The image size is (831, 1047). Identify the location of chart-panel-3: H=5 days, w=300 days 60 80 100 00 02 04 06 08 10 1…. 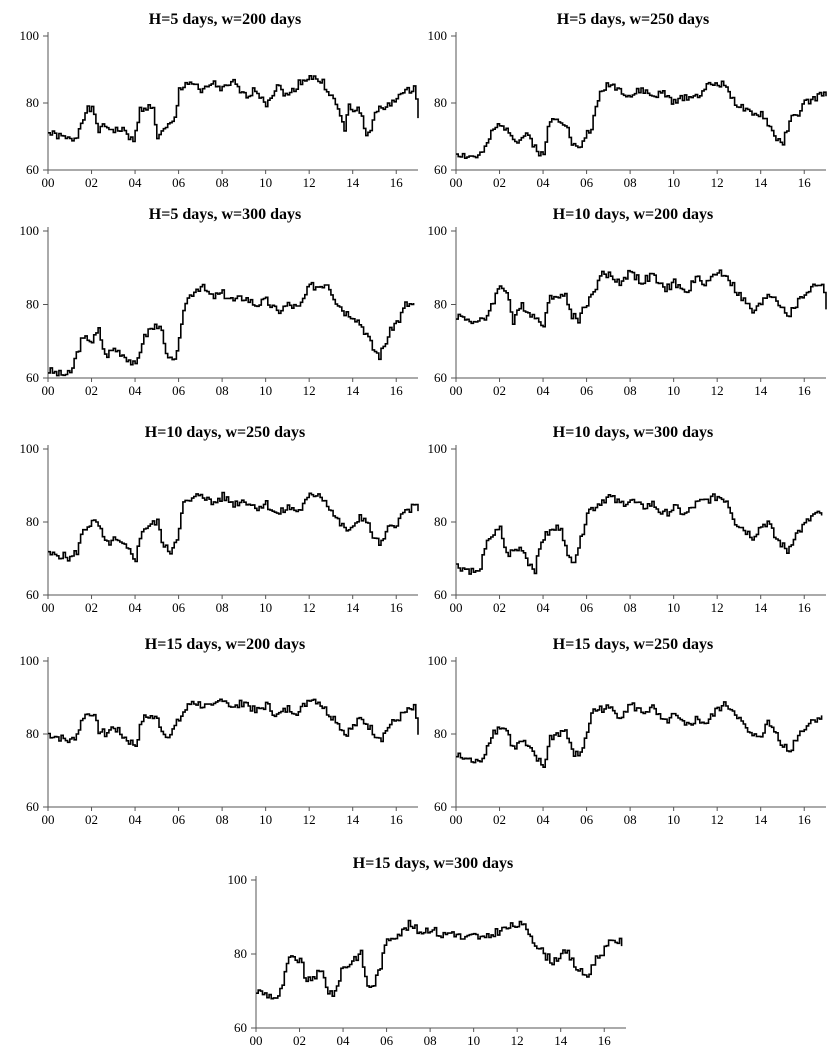
(219, 302).